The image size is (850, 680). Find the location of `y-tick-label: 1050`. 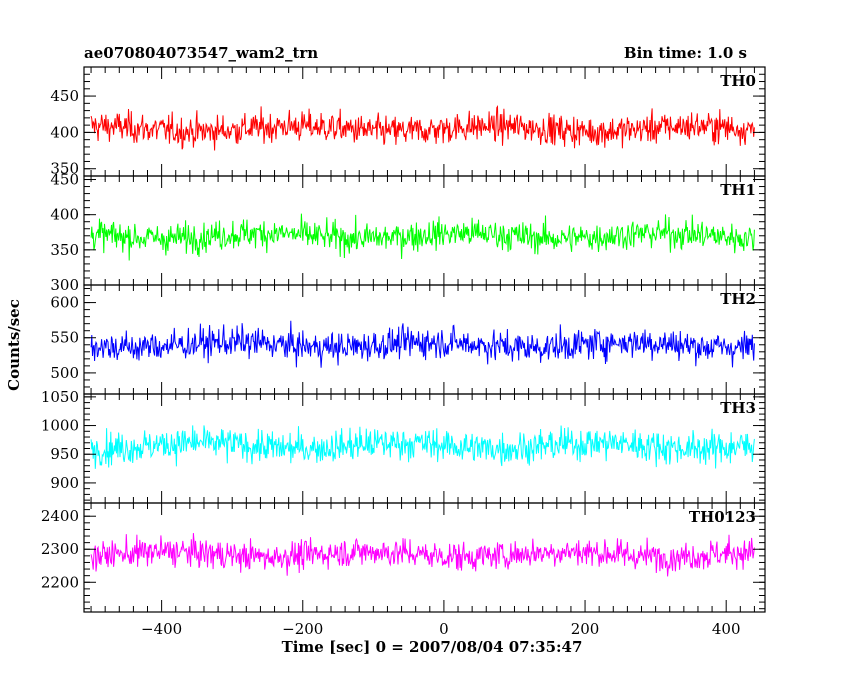

y-tick-label: 1050 is located at coordinates (60, 397).